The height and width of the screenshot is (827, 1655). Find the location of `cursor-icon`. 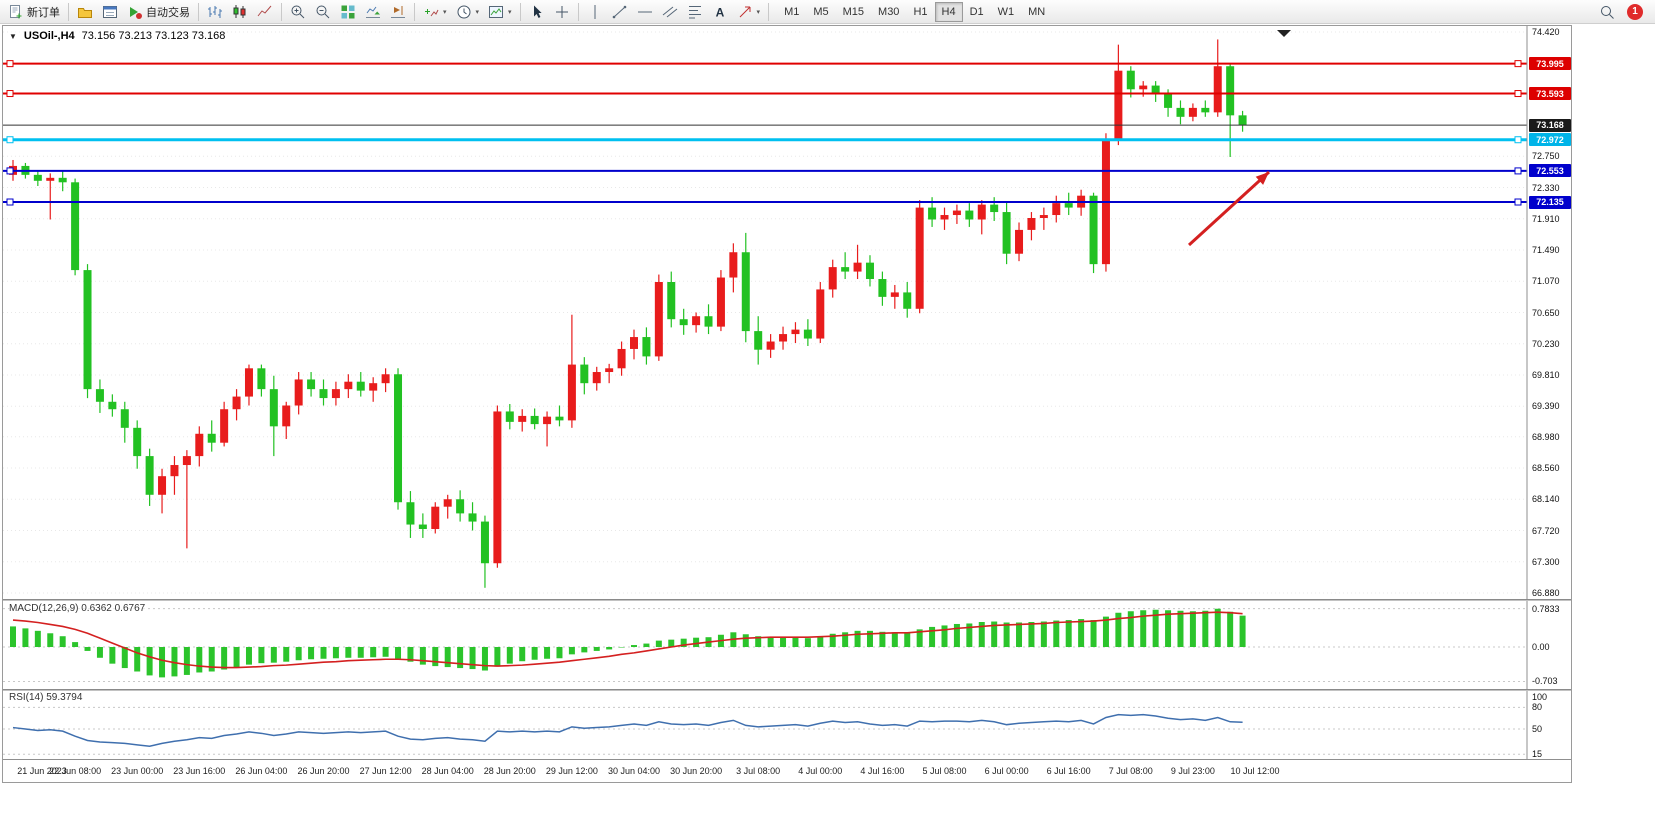

cursor-icon is located at coordinates (537, 12).